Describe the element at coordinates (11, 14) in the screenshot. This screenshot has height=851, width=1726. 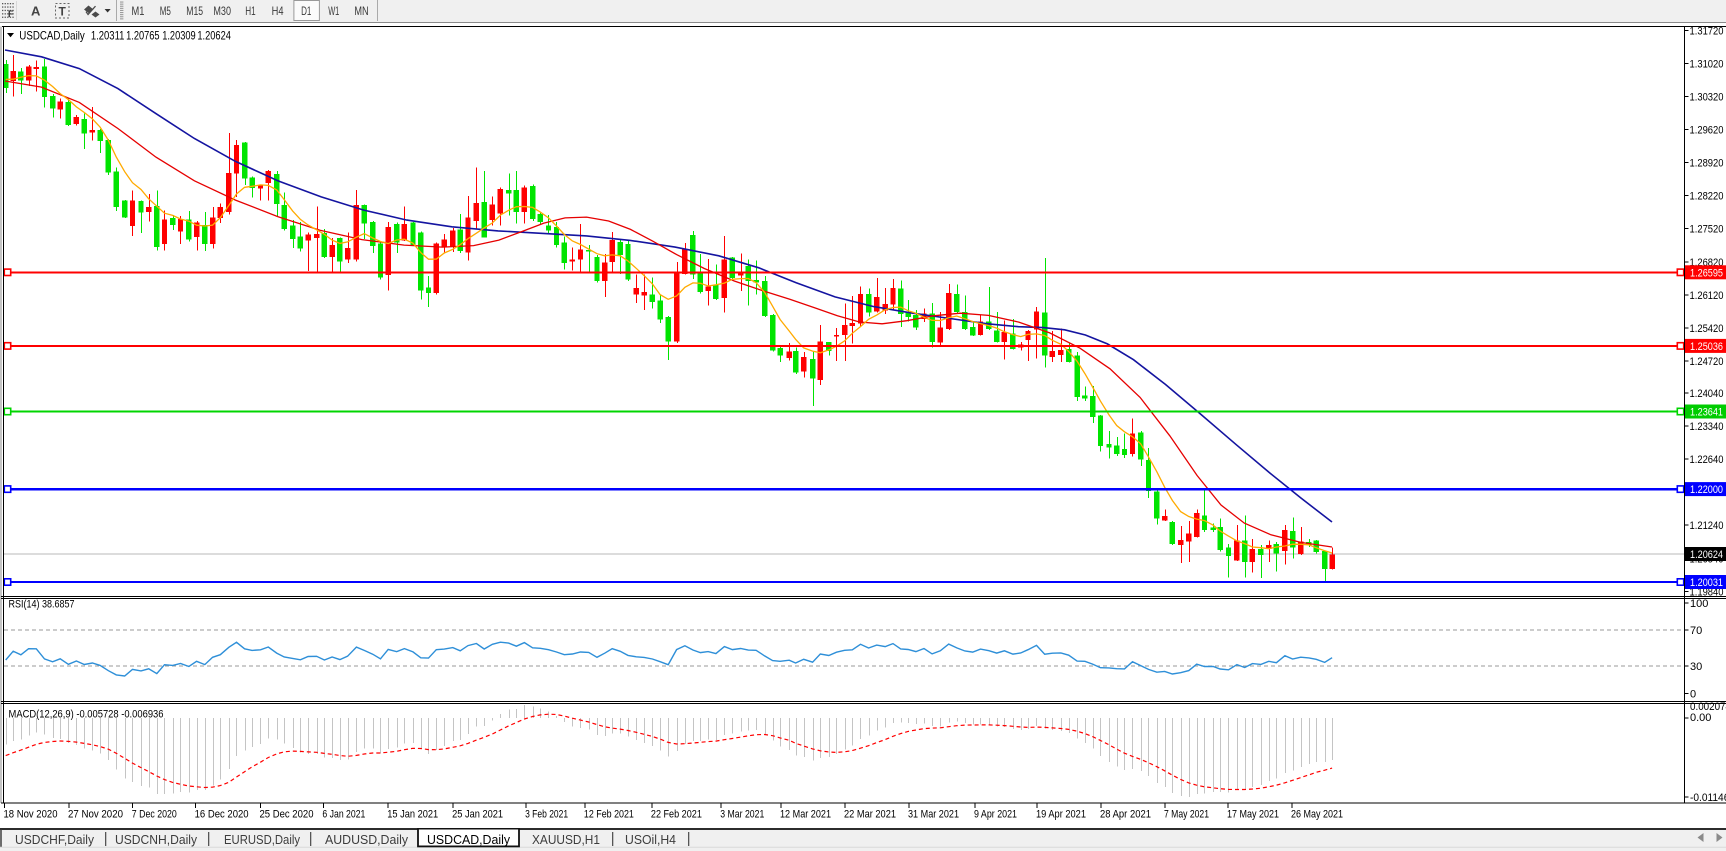
I see `svg-text: F` at that location.